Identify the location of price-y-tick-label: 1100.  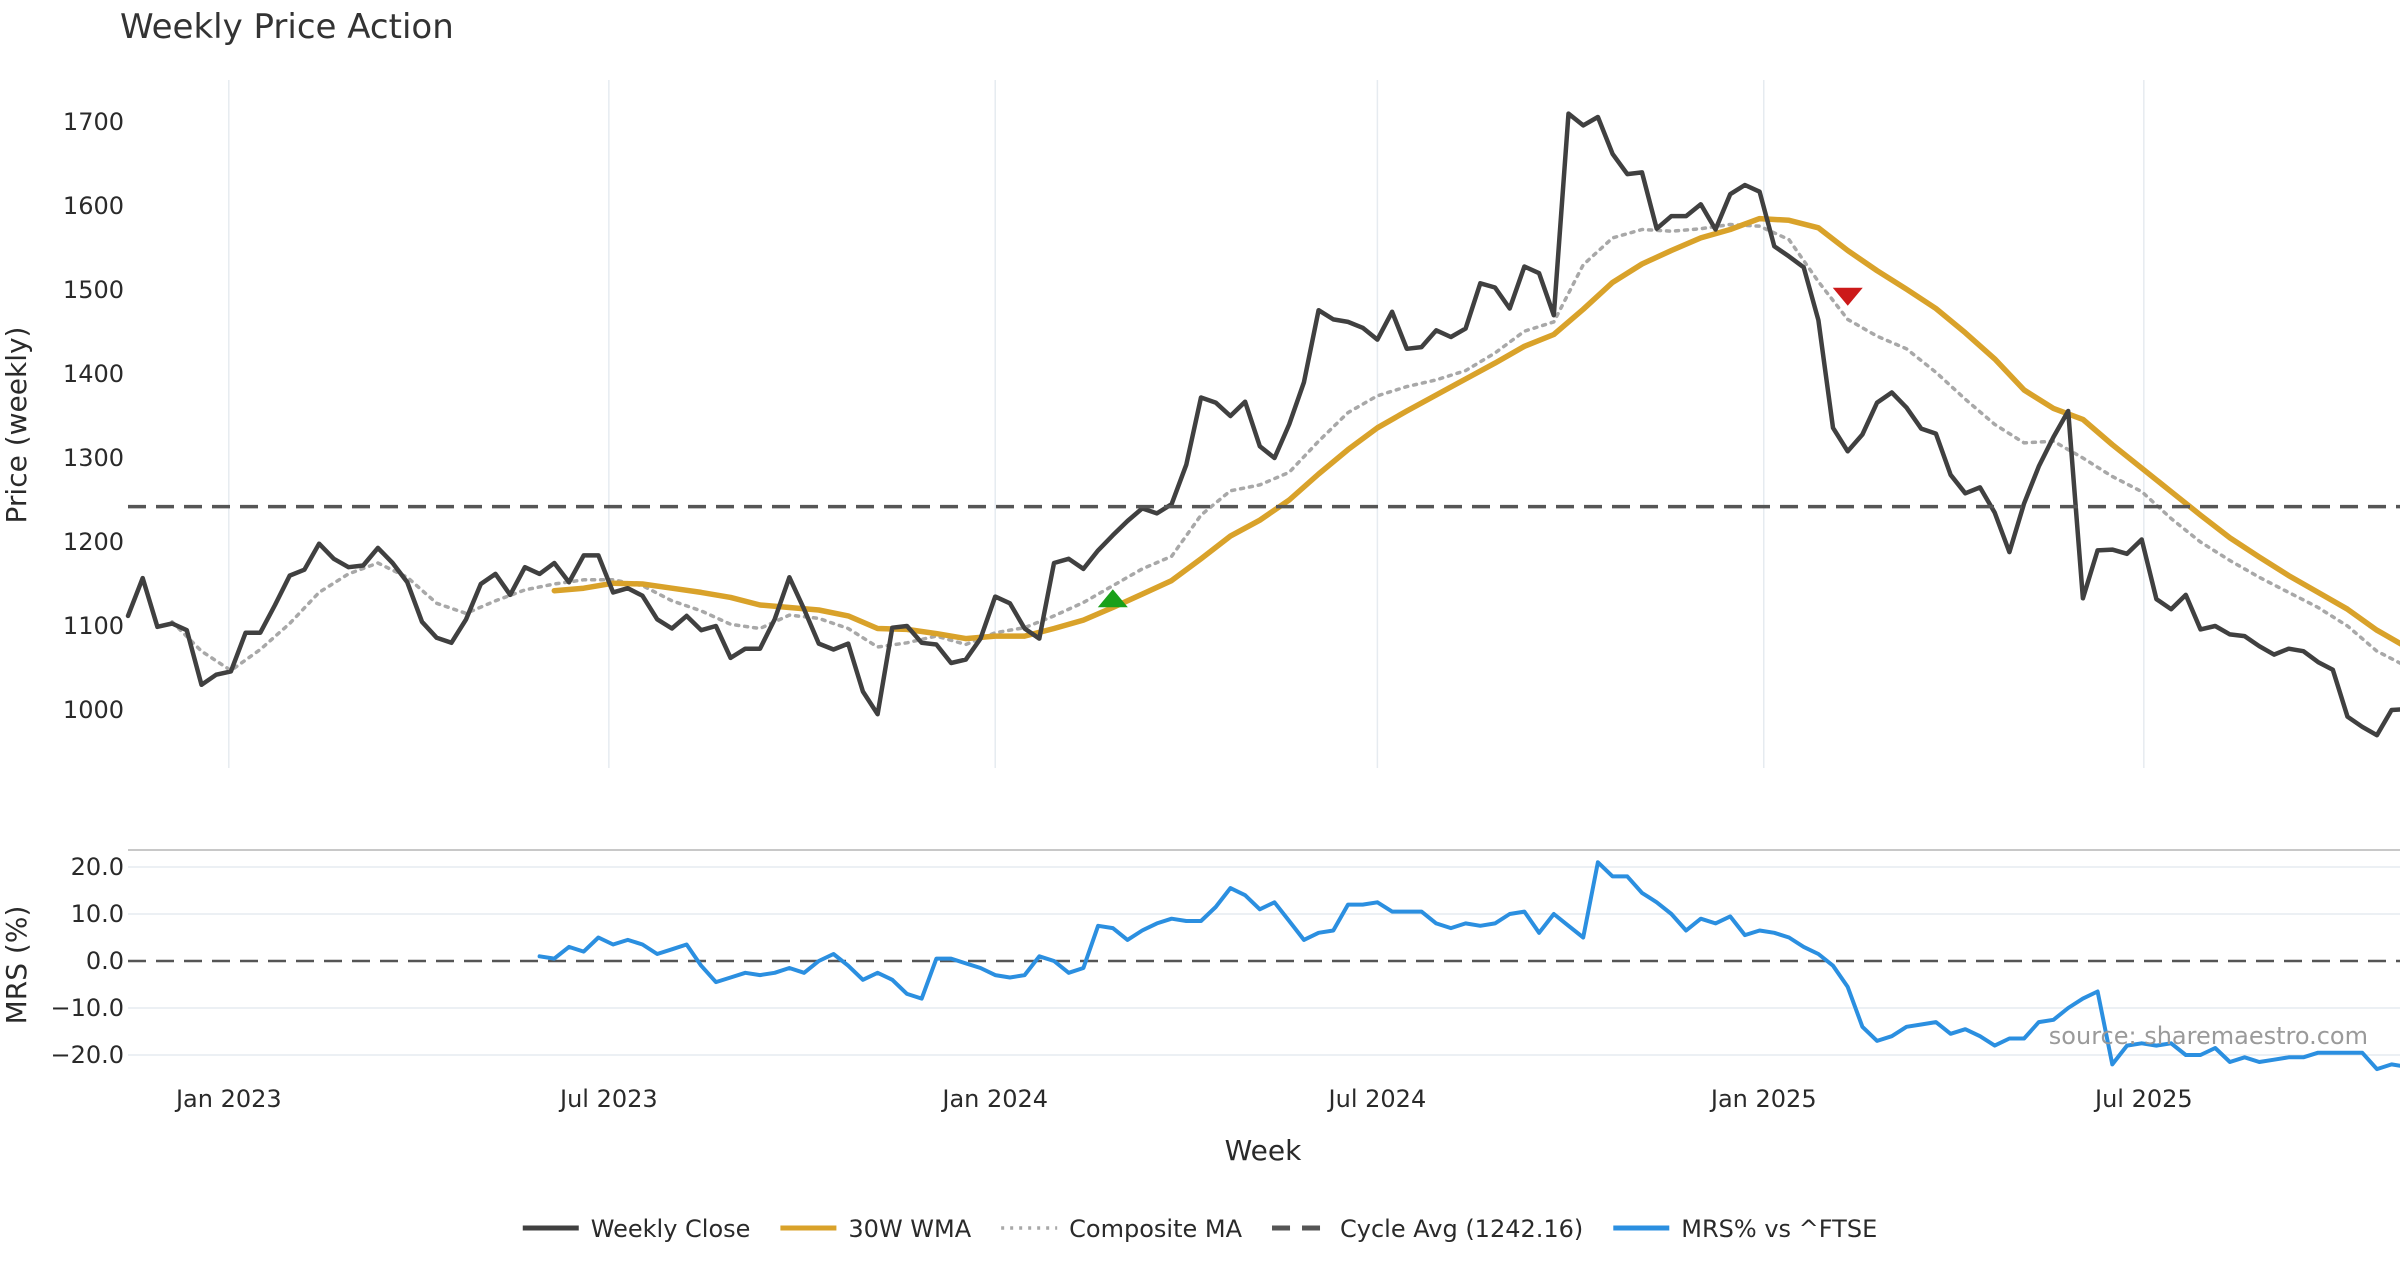
(93, 626).